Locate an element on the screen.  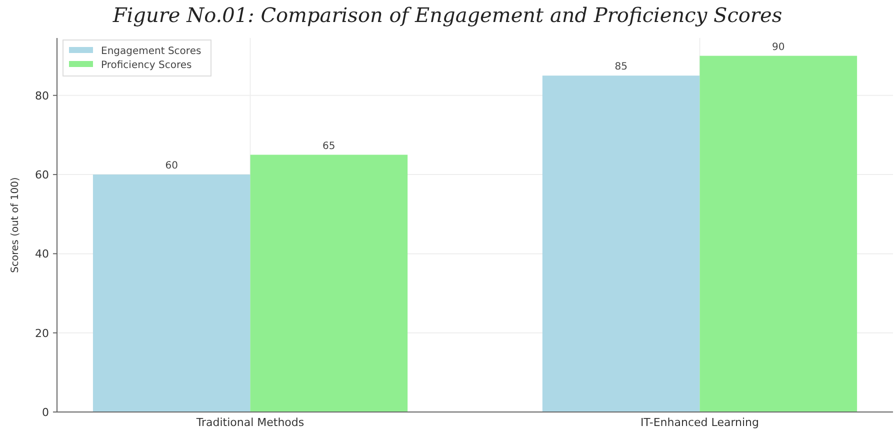
chart-title: Figure No.01: Comparison of Engagement and Proficiency Scores is located at coordinates (447, 15).